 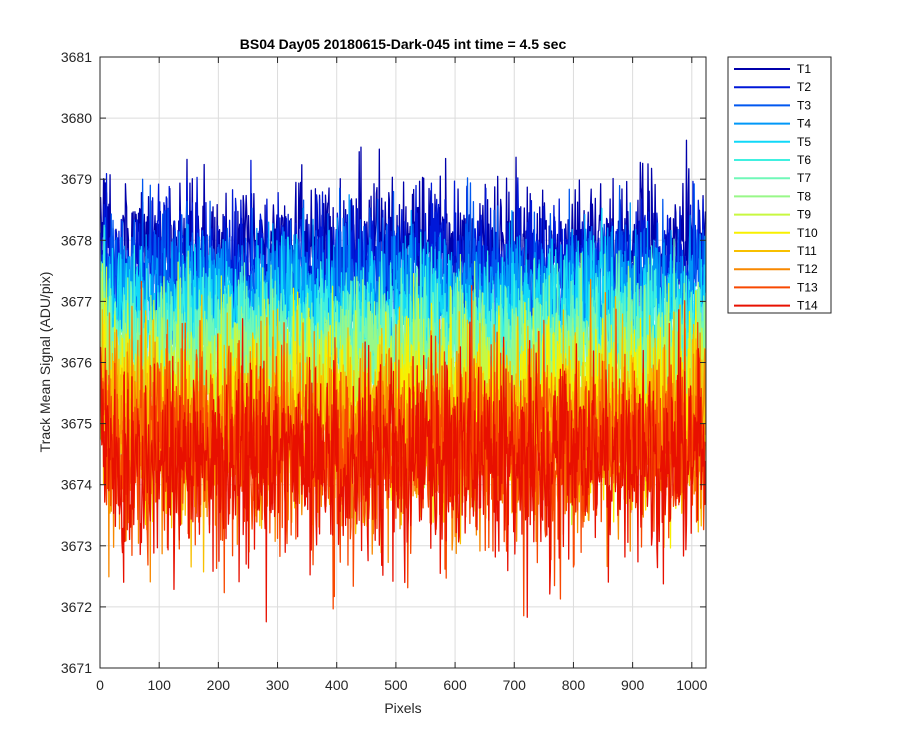 I want to click on y-tick-label: 3677, so click(x=76, y=301).